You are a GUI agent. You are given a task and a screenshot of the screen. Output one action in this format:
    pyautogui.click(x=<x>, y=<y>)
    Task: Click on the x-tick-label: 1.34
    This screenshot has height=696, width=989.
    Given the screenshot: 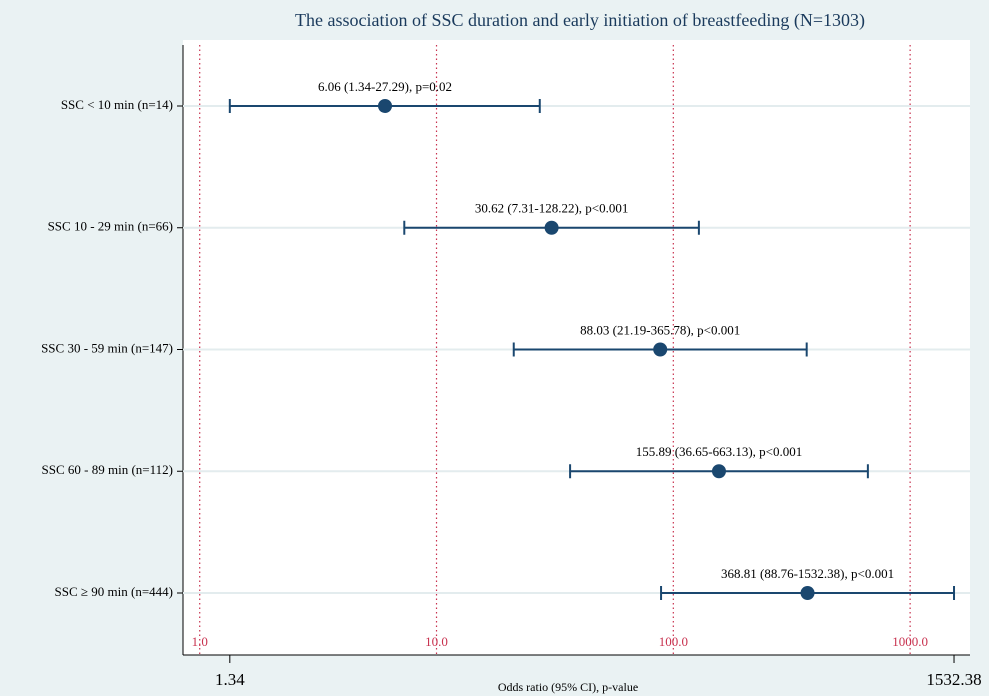 What is the action you would take?
    pyautogui.click(x=230, y=679)
    